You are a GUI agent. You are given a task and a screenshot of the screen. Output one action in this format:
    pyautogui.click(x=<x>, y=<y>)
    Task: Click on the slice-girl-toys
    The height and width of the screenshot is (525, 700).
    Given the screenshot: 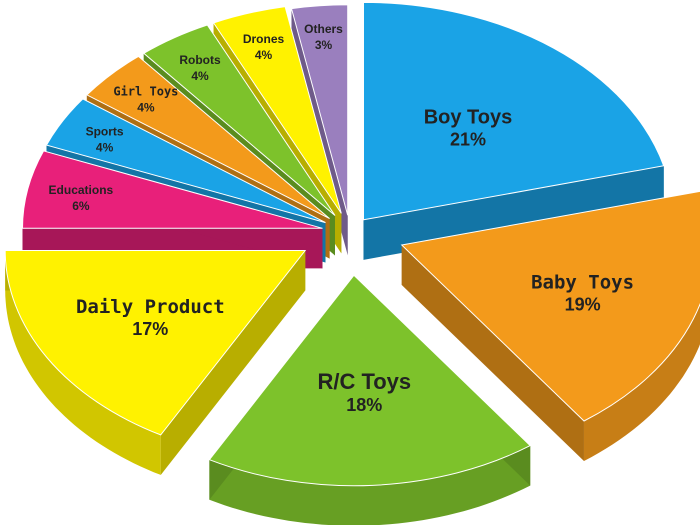 What is the action you would take?
    pyautogui.click(x=208, y=137)
    